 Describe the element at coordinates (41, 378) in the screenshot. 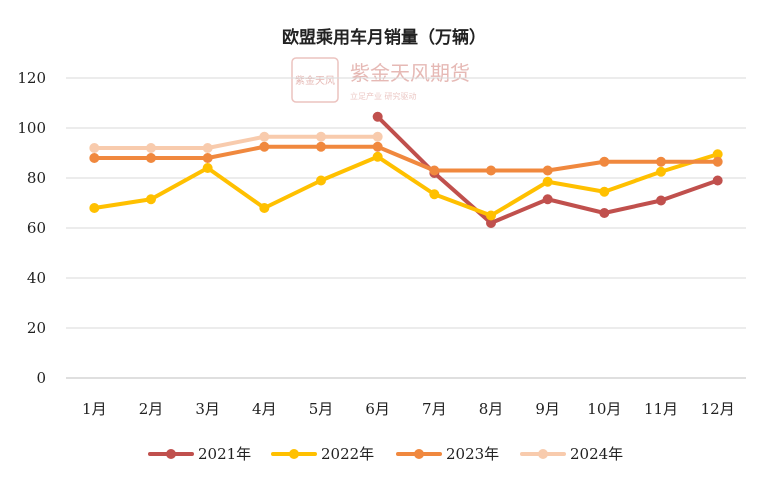

I see `y-tick-label: 0` at that location.